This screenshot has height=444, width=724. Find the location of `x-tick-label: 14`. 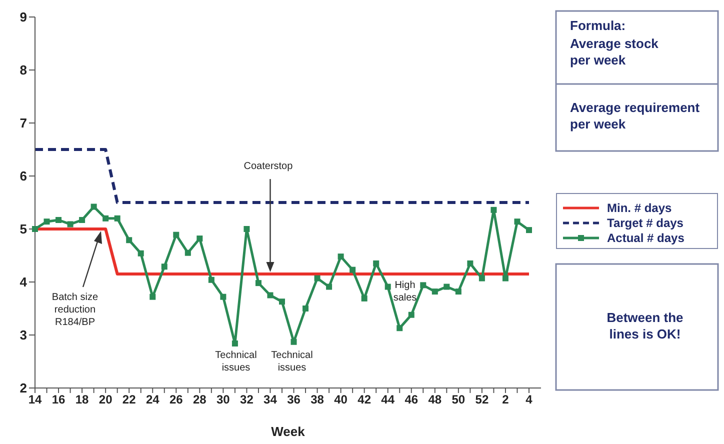

x-tick-label: 14 is located at coordinates (35, 399).